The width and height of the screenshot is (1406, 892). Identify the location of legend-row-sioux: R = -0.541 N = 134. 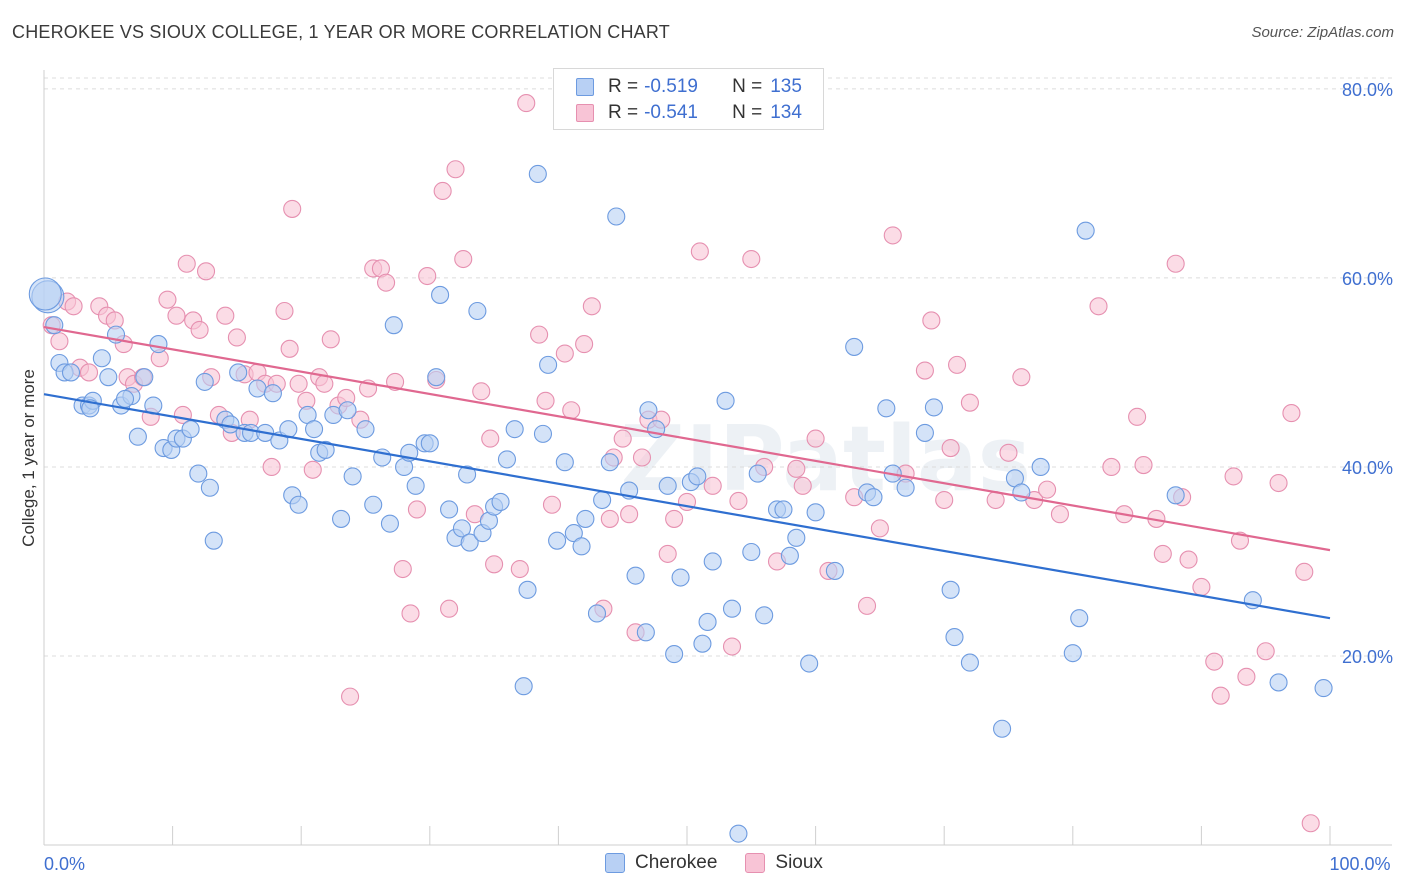
(689, 113).